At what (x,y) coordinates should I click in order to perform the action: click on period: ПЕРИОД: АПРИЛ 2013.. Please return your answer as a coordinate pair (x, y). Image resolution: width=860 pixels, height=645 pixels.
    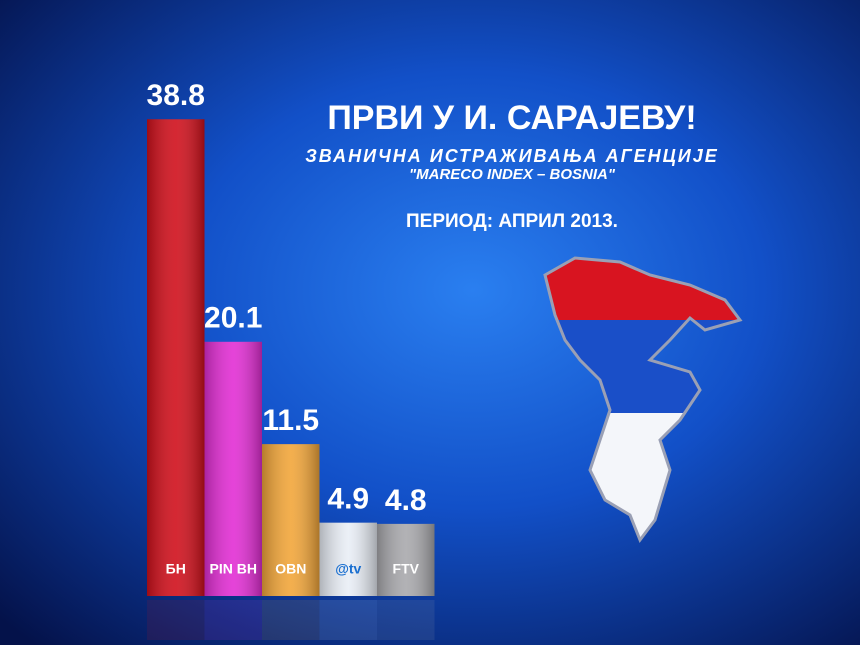
    Looking at the image, I should click on (512, 221).